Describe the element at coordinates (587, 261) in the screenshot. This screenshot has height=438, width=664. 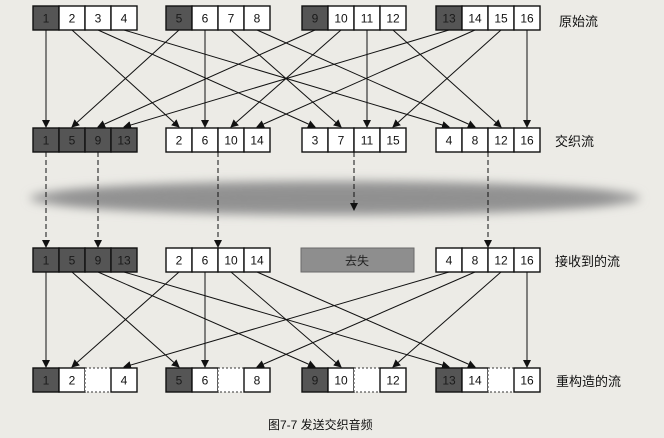
I see `label-received-stream: 接收到的流` at that location.